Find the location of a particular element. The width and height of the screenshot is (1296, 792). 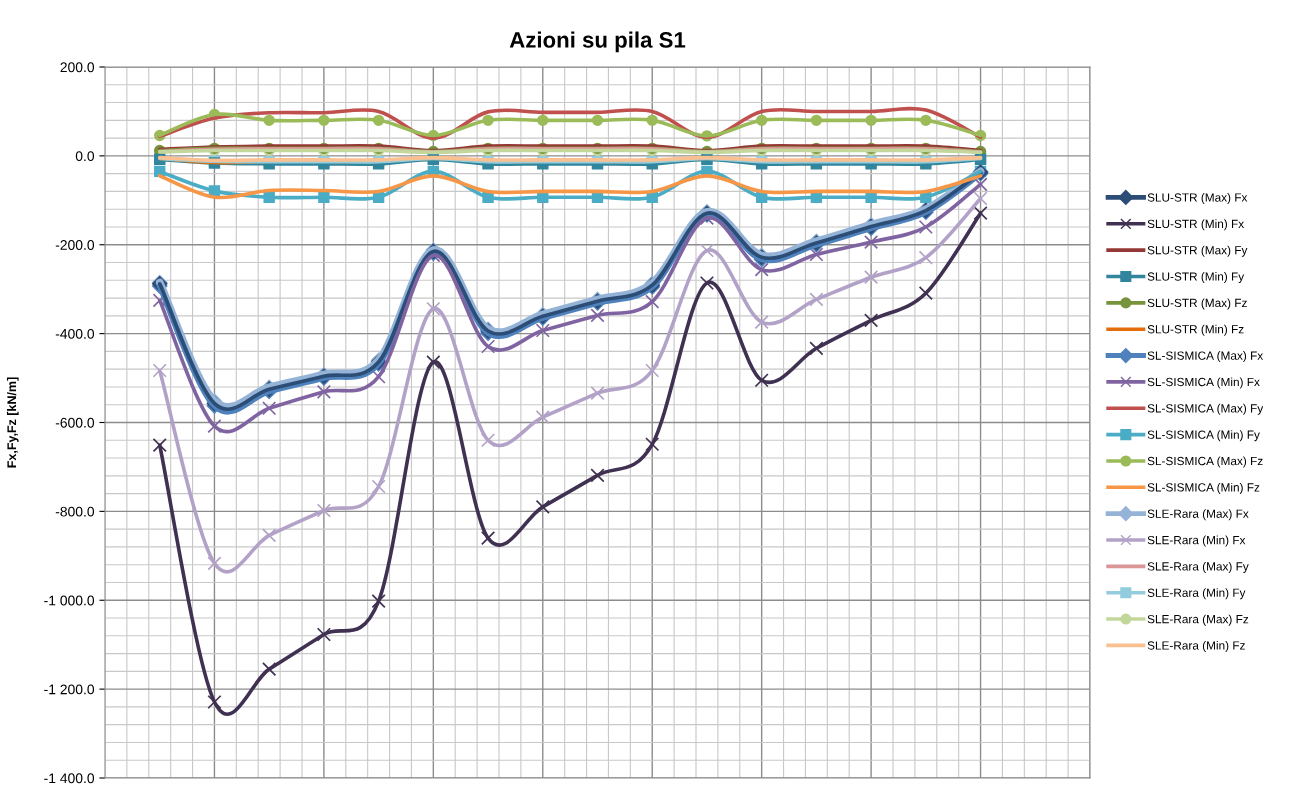

legend-label: SL-SISMICA (Min) Fy is located at coordinates (1203, 436).